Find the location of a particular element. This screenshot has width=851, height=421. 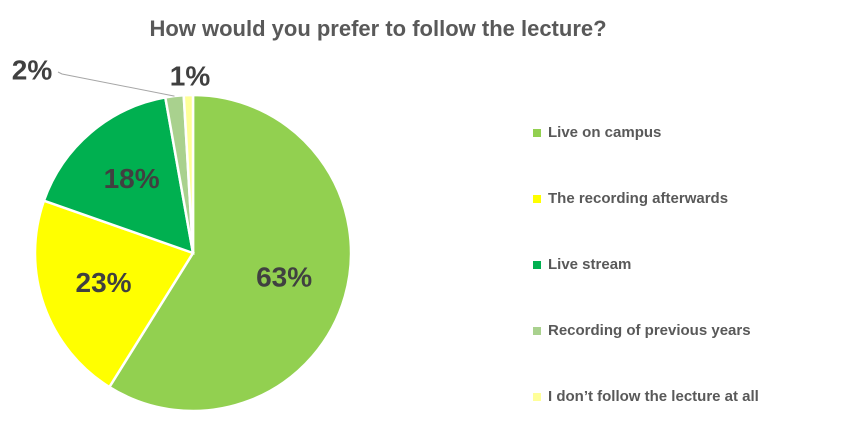

leader-line is located at coordinates (116, 84).